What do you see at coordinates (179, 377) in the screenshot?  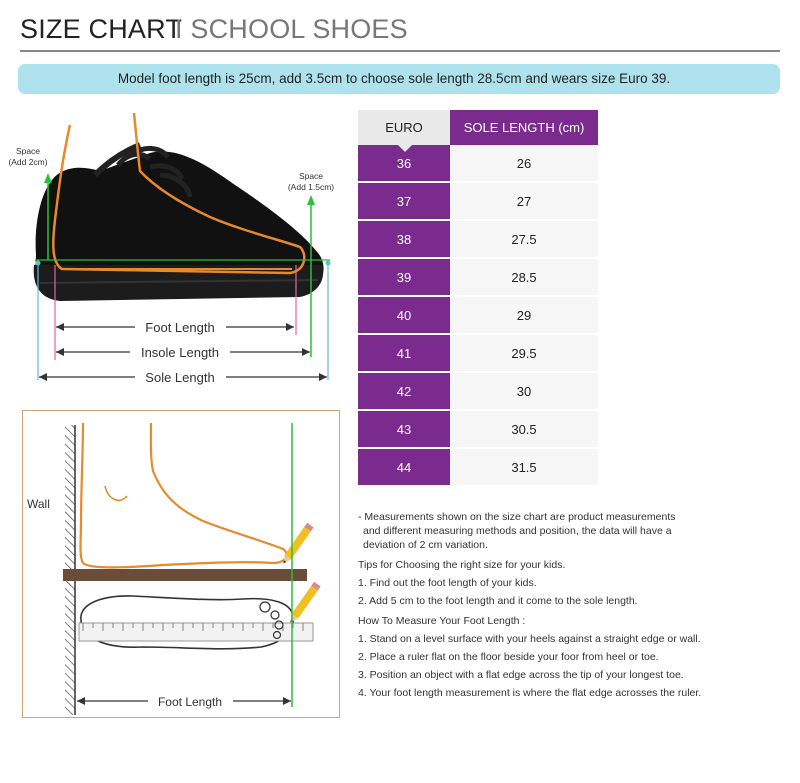 I see `svg-text: Sole Length` at bounding box center [179, 377].